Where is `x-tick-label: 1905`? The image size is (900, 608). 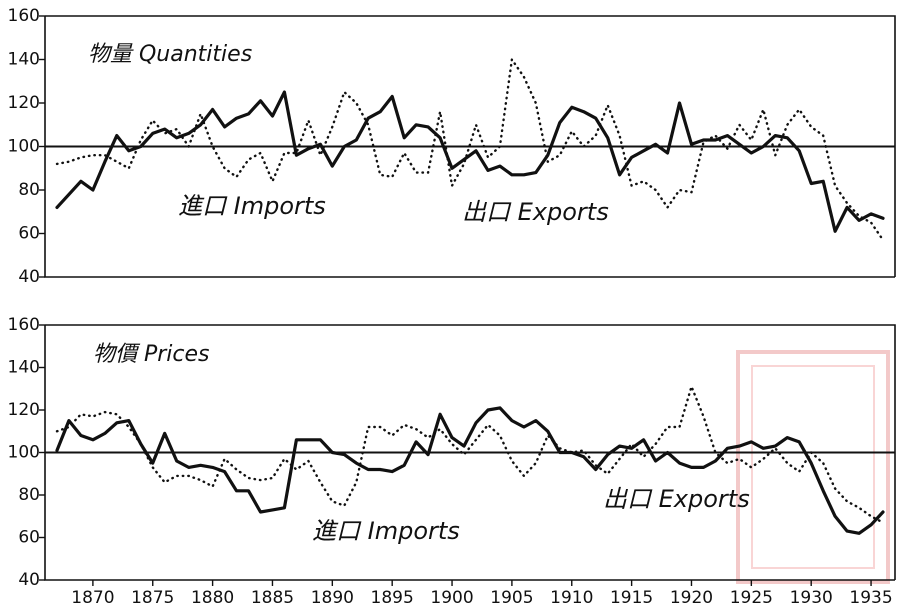
x-tick-label: 1905 is located at coordinates (511, 598).